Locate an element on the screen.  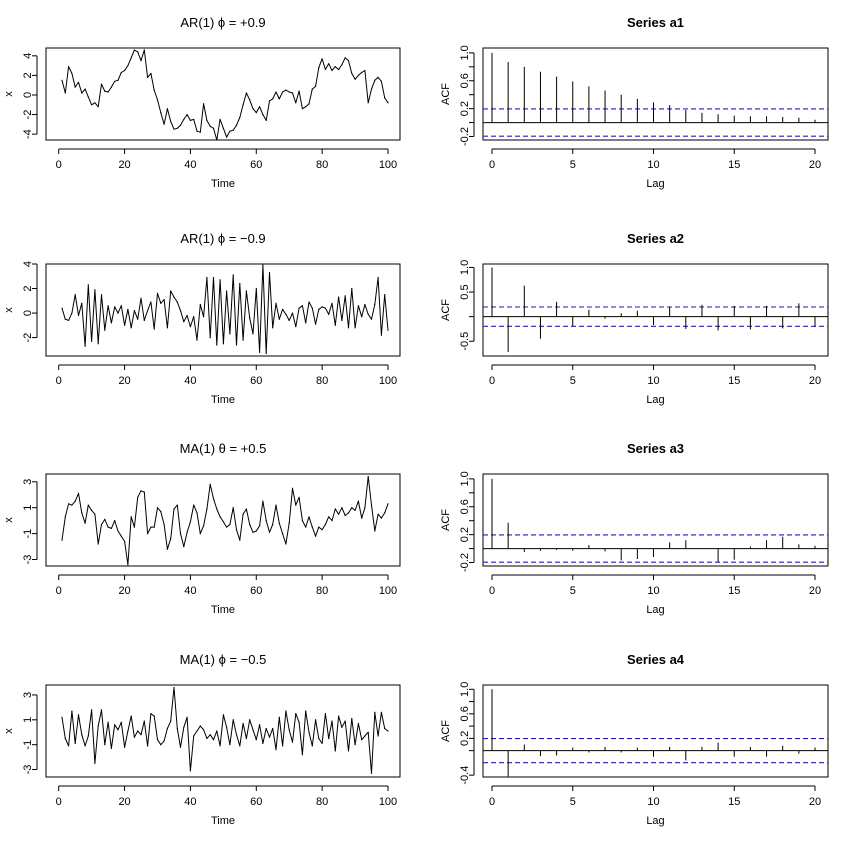
x-tick-label: 0 is located at coordinates (59, 802).